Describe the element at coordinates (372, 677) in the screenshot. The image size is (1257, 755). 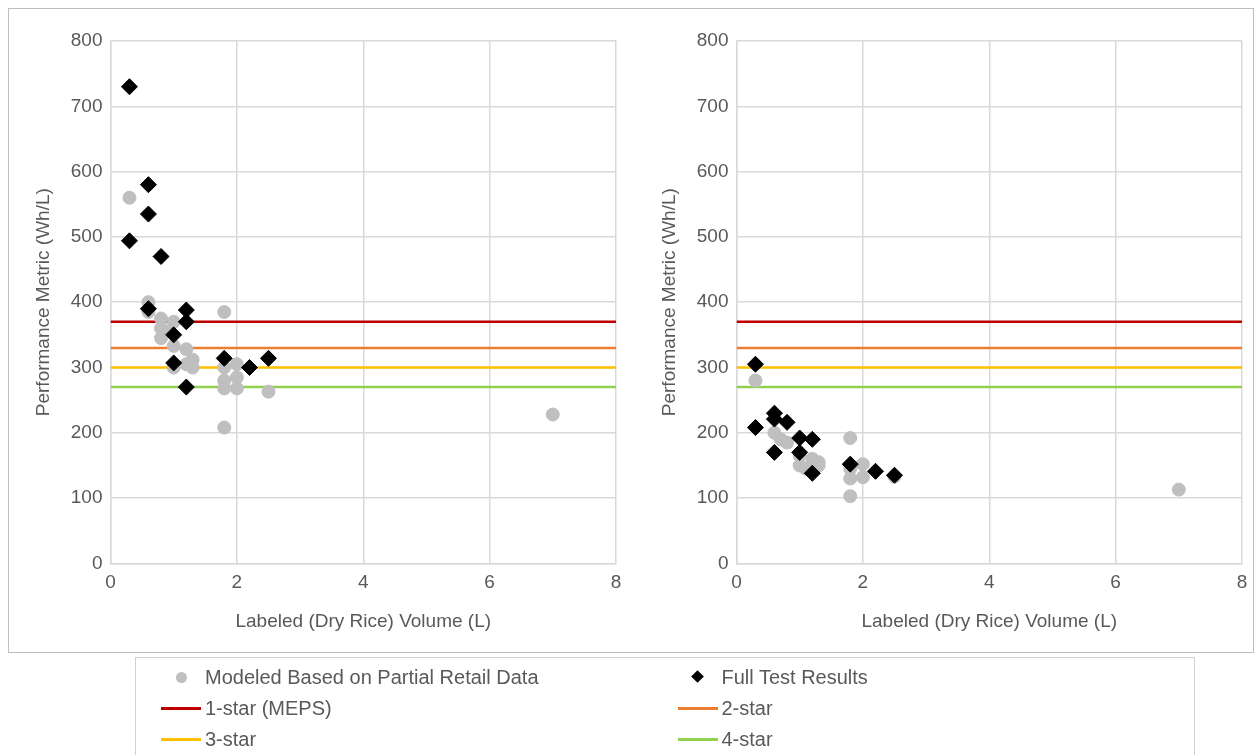
I see `legend-label: Modeled Based on Partial Retail Data` at that location.